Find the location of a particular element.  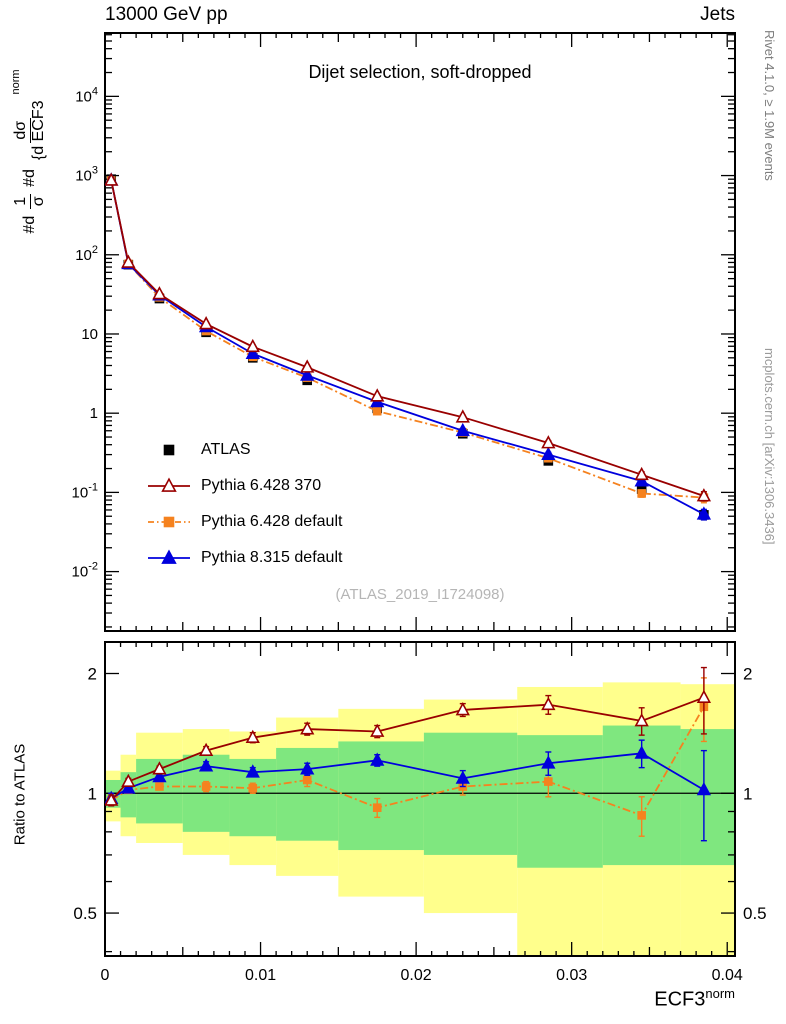

ylabel-frac-one-over-sigma: 1 σ is located at coordinates (30, 201).